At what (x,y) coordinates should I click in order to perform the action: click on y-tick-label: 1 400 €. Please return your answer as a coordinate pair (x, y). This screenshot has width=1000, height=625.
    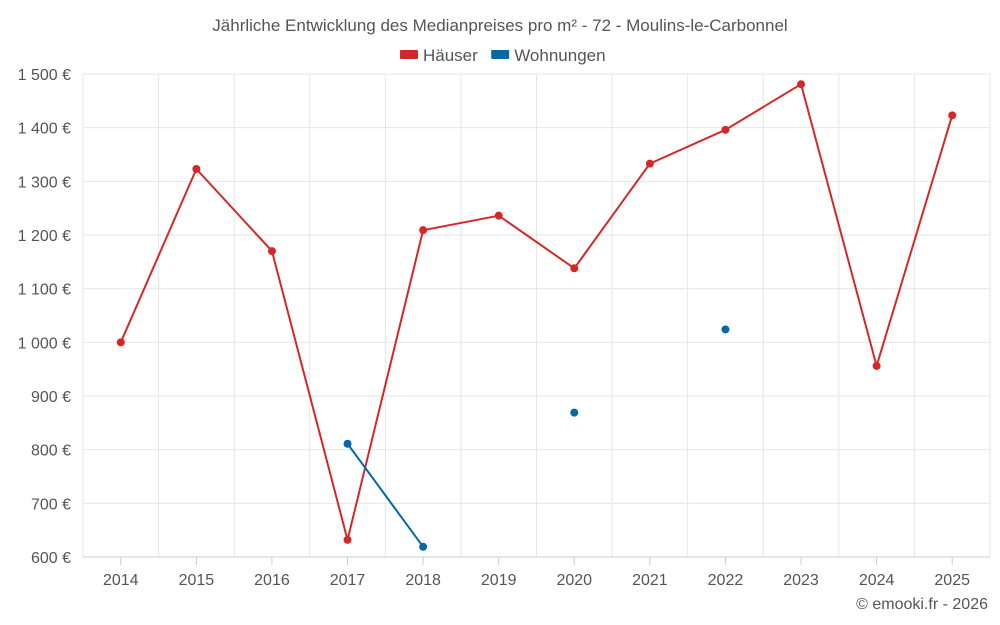
    Looking at the image, I should click on (44, 129).